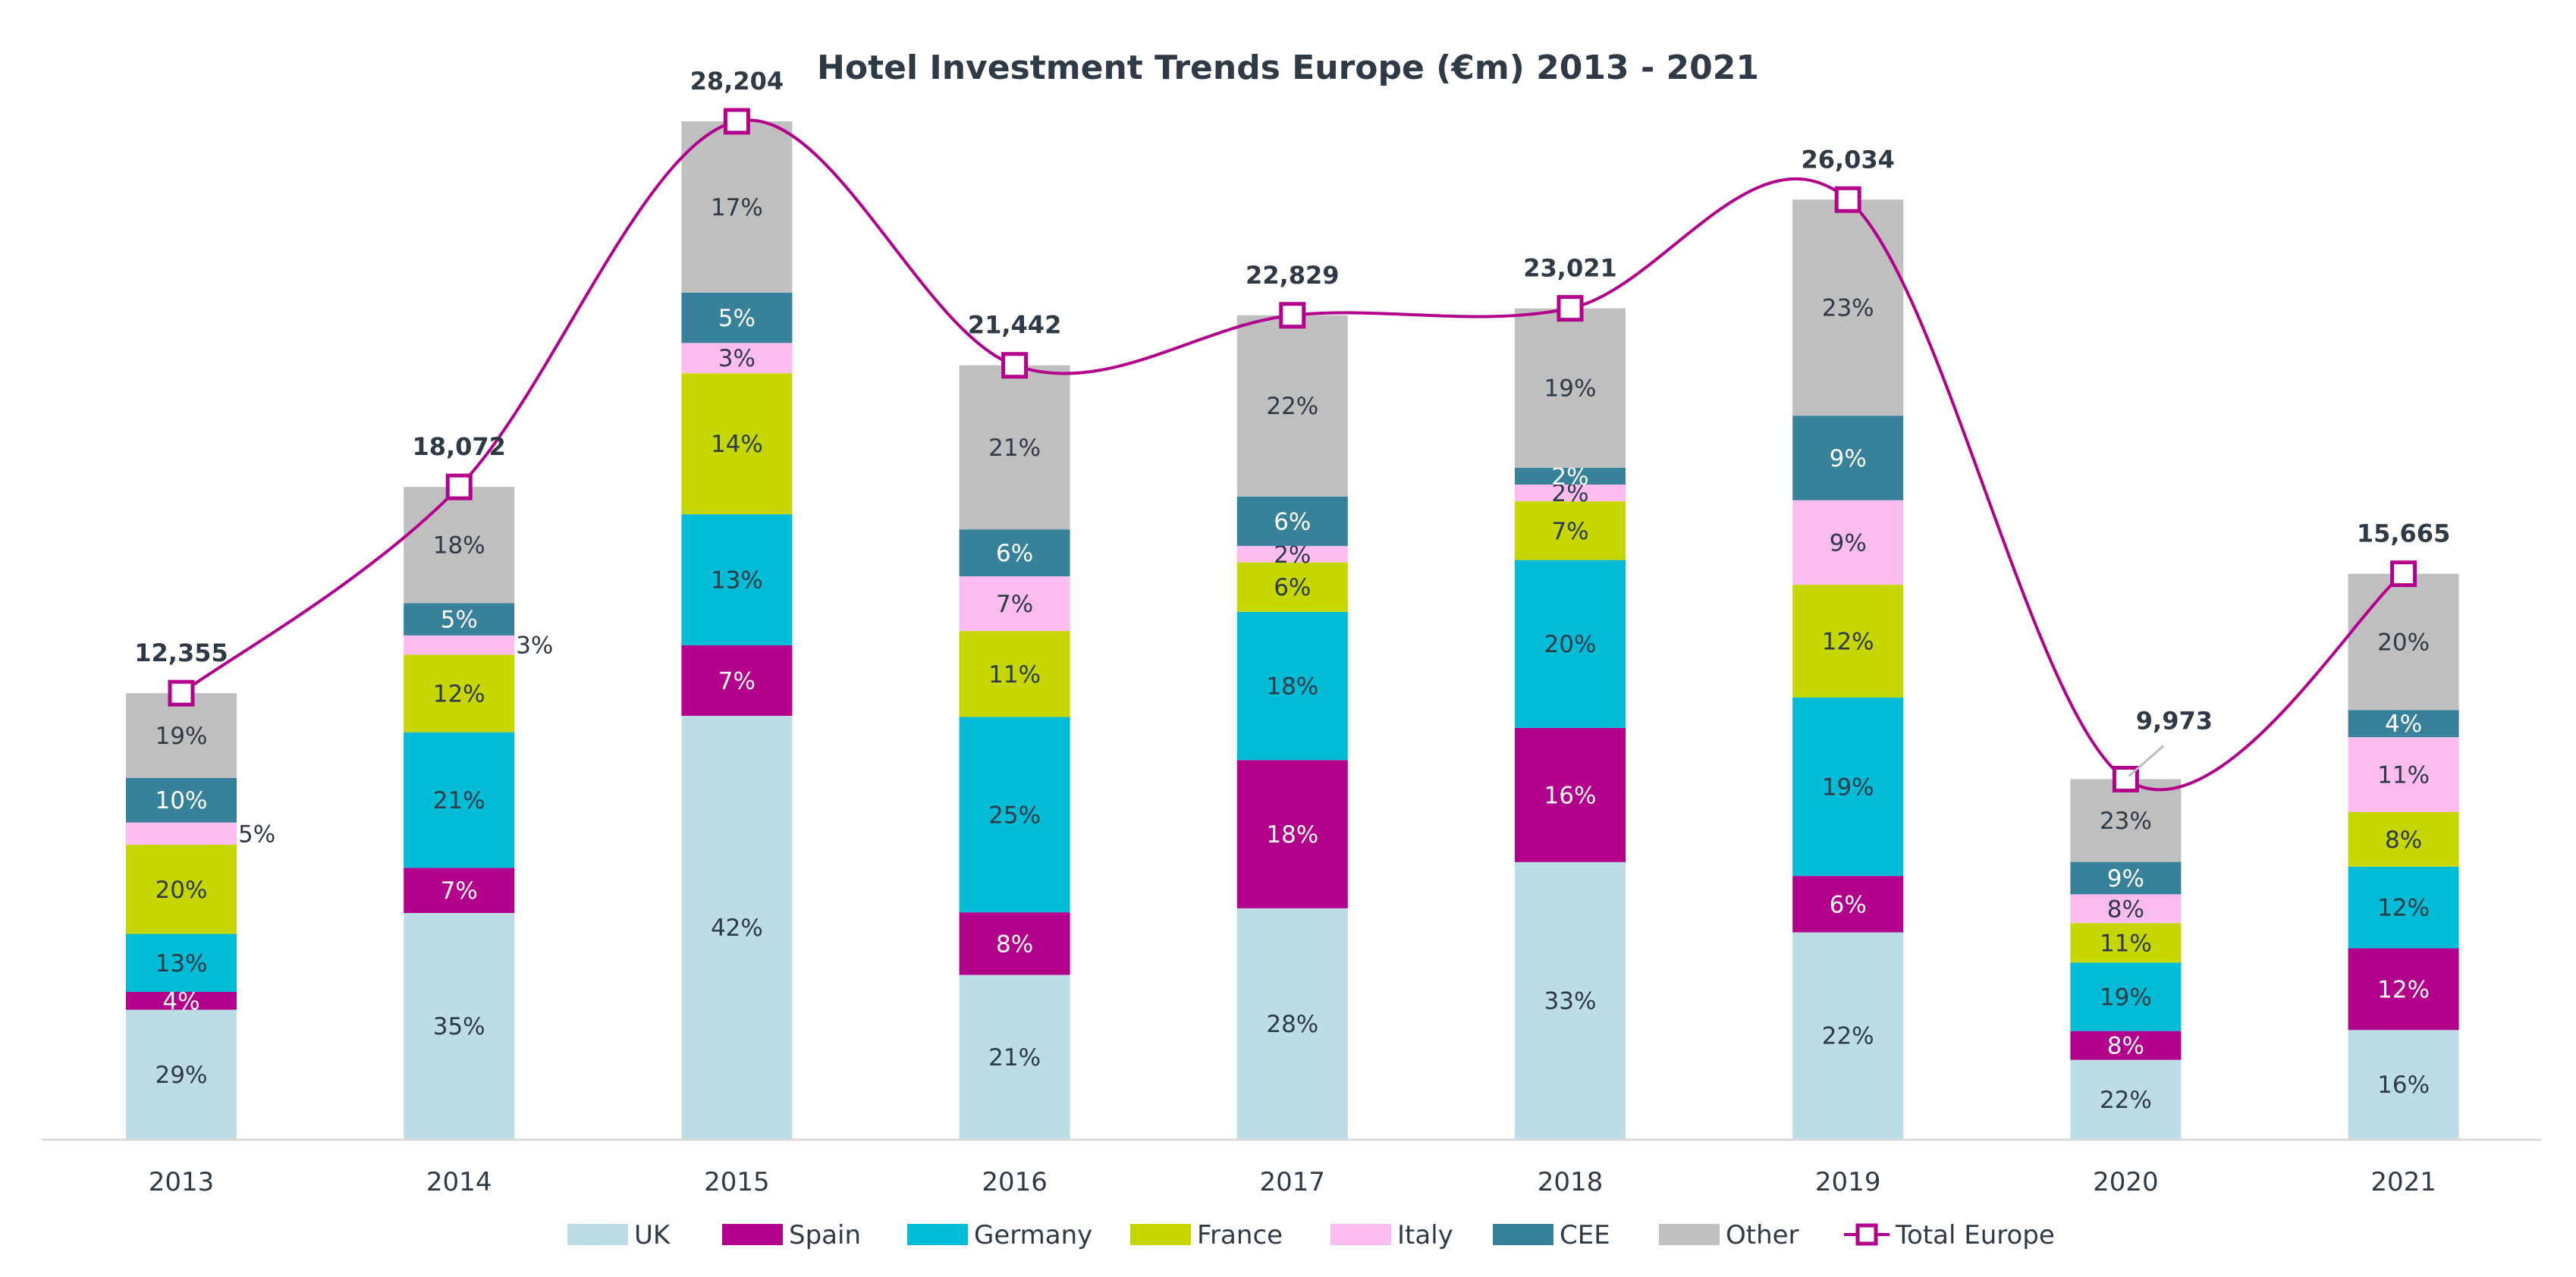 This screenshot has height=1277, width=2576. What do you see at coordinates (1762, 1235) in the screenshot?
I see `legend-label-other: Other` at bounding box center [1762, 1235].